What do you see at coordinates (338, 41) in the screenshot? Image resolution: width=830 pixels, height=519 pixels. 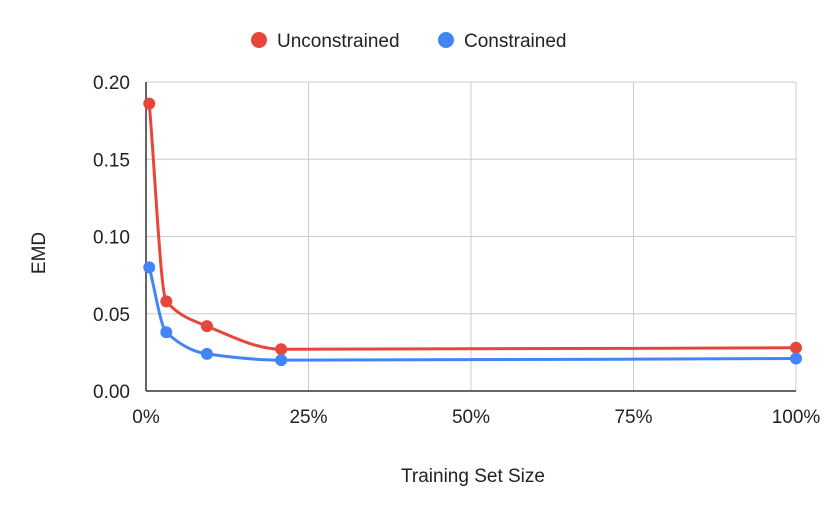 I see `legend-label-unconstrained: Unconstrained` at bounding box center [338, 41].